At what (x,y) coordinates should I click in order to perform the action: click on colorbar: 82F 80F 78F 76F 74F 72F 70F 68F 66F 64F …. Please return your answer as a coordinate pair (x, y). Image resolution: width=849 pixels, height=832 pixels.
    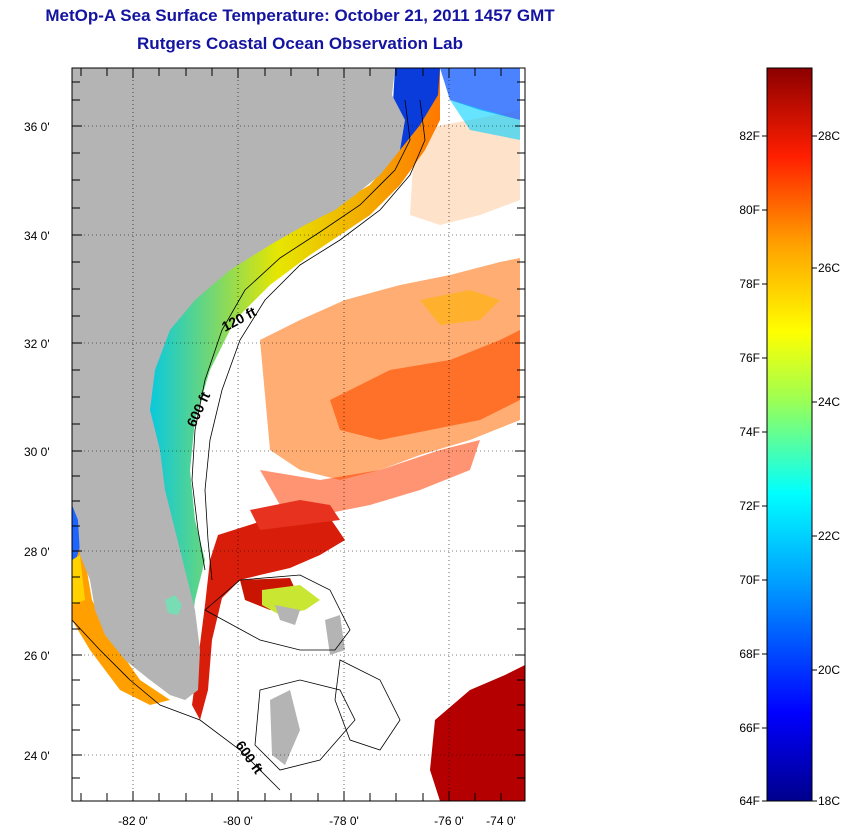
    Looking at the image, I should click on (789, 437).